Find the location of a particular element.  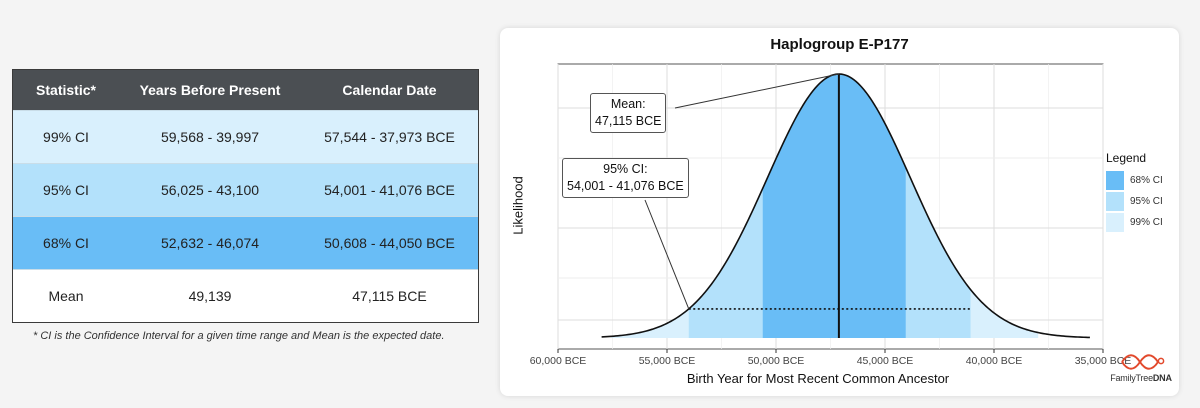

chart-title: Haplogroup E-P177 is located at coordinates (839, 44).